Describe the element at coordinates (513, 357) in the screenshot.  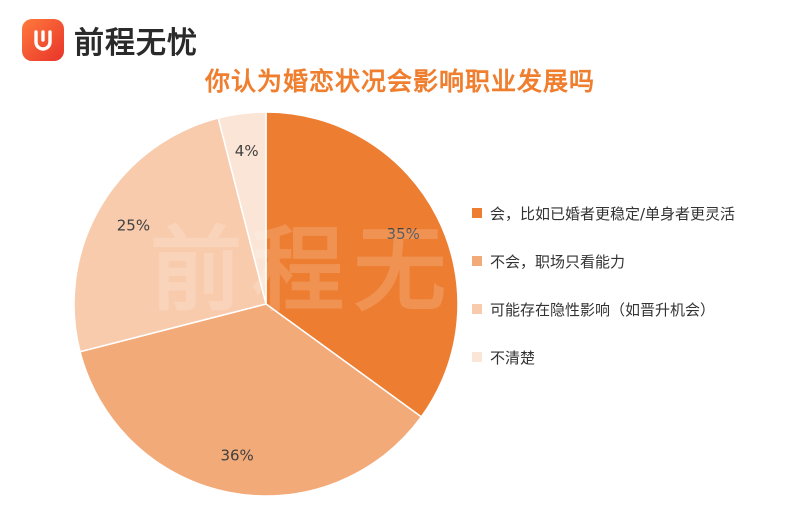
I see `legend-label: 不清楚` at that location.